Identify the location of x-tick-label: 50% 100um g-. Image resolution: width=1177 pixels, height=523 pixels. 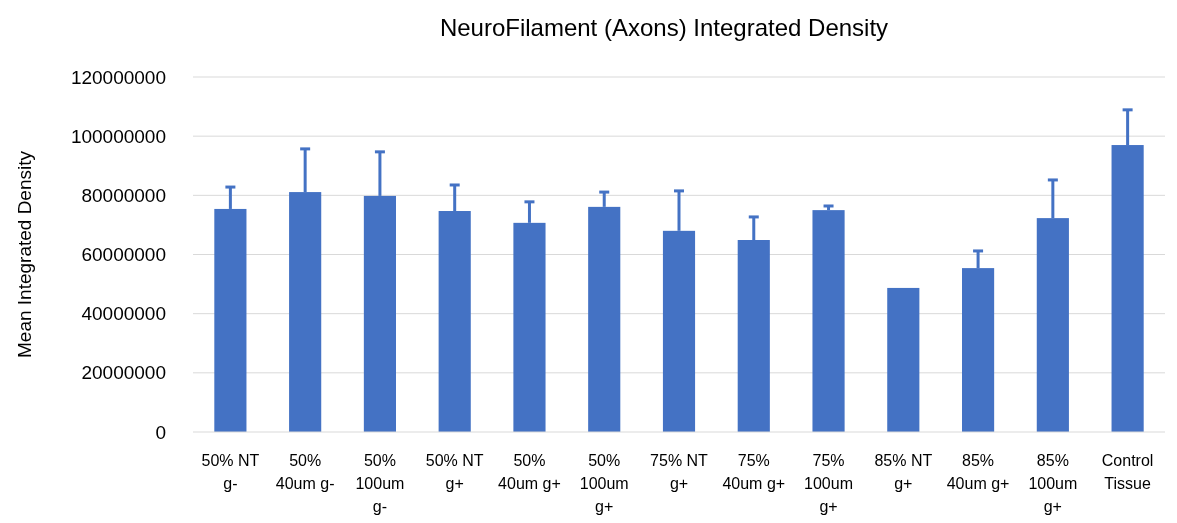
(380, 483).